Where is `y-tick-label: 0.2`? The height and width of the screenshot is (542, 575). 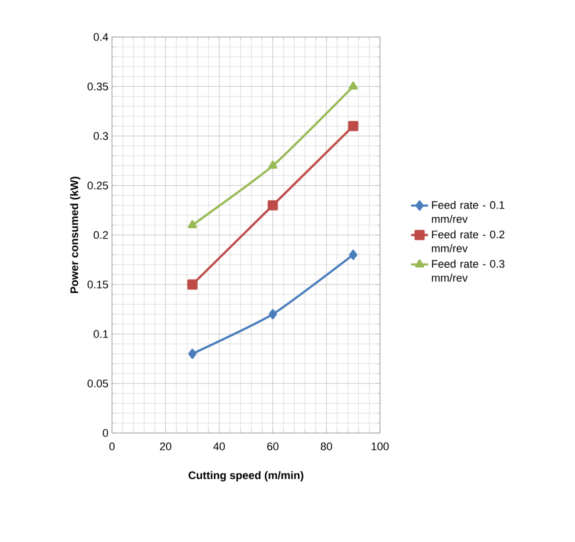 y-tick-label: 0.2 is located at coordinates (101, 235).